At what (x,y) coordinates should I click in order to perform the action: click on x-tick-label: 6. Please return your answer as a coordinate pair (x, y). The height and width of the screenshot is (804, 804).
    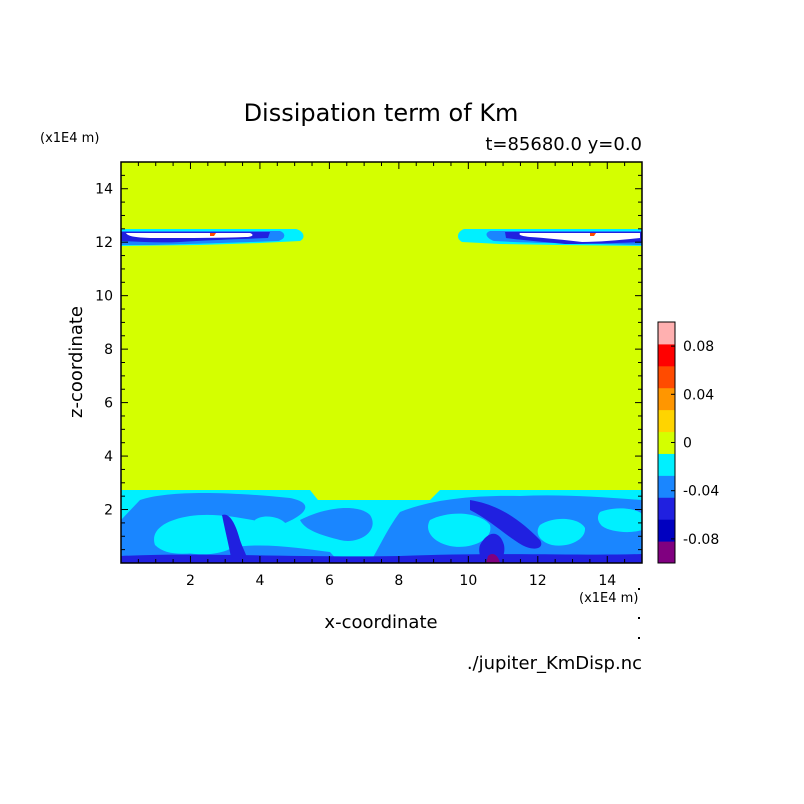
    Looking at the image, I should click on (329, 581).